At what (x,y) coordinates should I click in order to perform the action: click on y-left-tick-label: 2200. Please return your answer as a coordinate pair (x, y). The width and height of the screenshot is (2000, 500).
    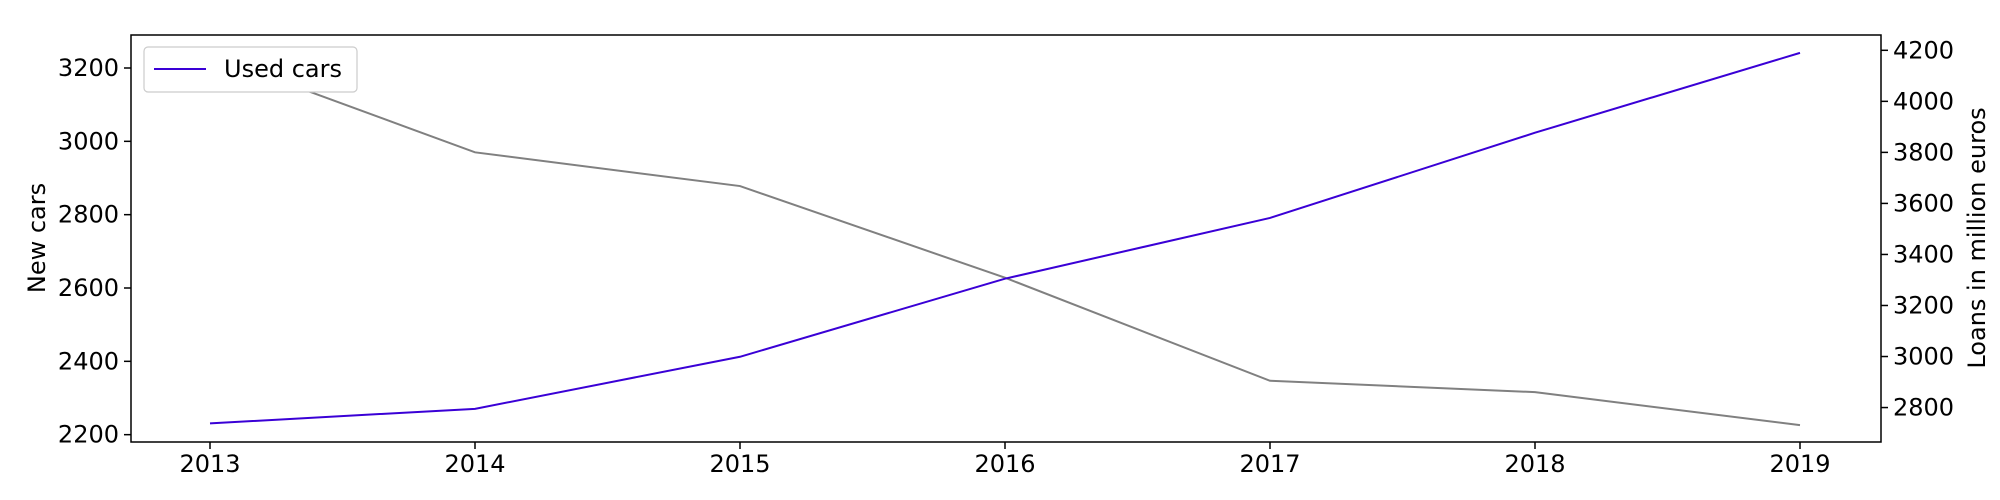
    Looking at the image, I should click on (88, 435).